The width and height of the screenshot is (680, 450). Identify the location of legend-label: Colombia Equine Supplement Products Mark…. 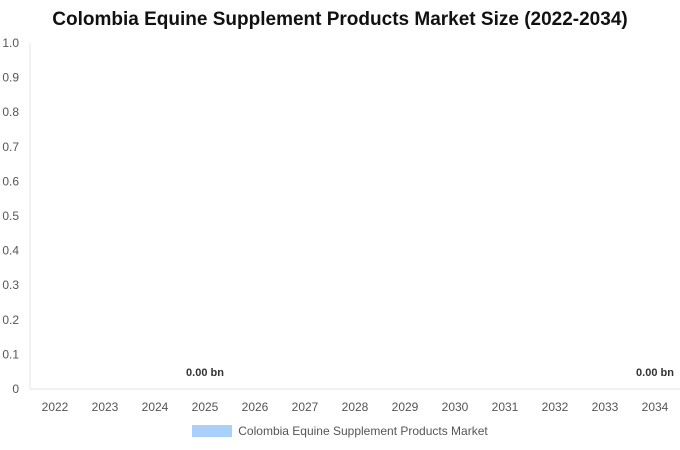
(363, 431).